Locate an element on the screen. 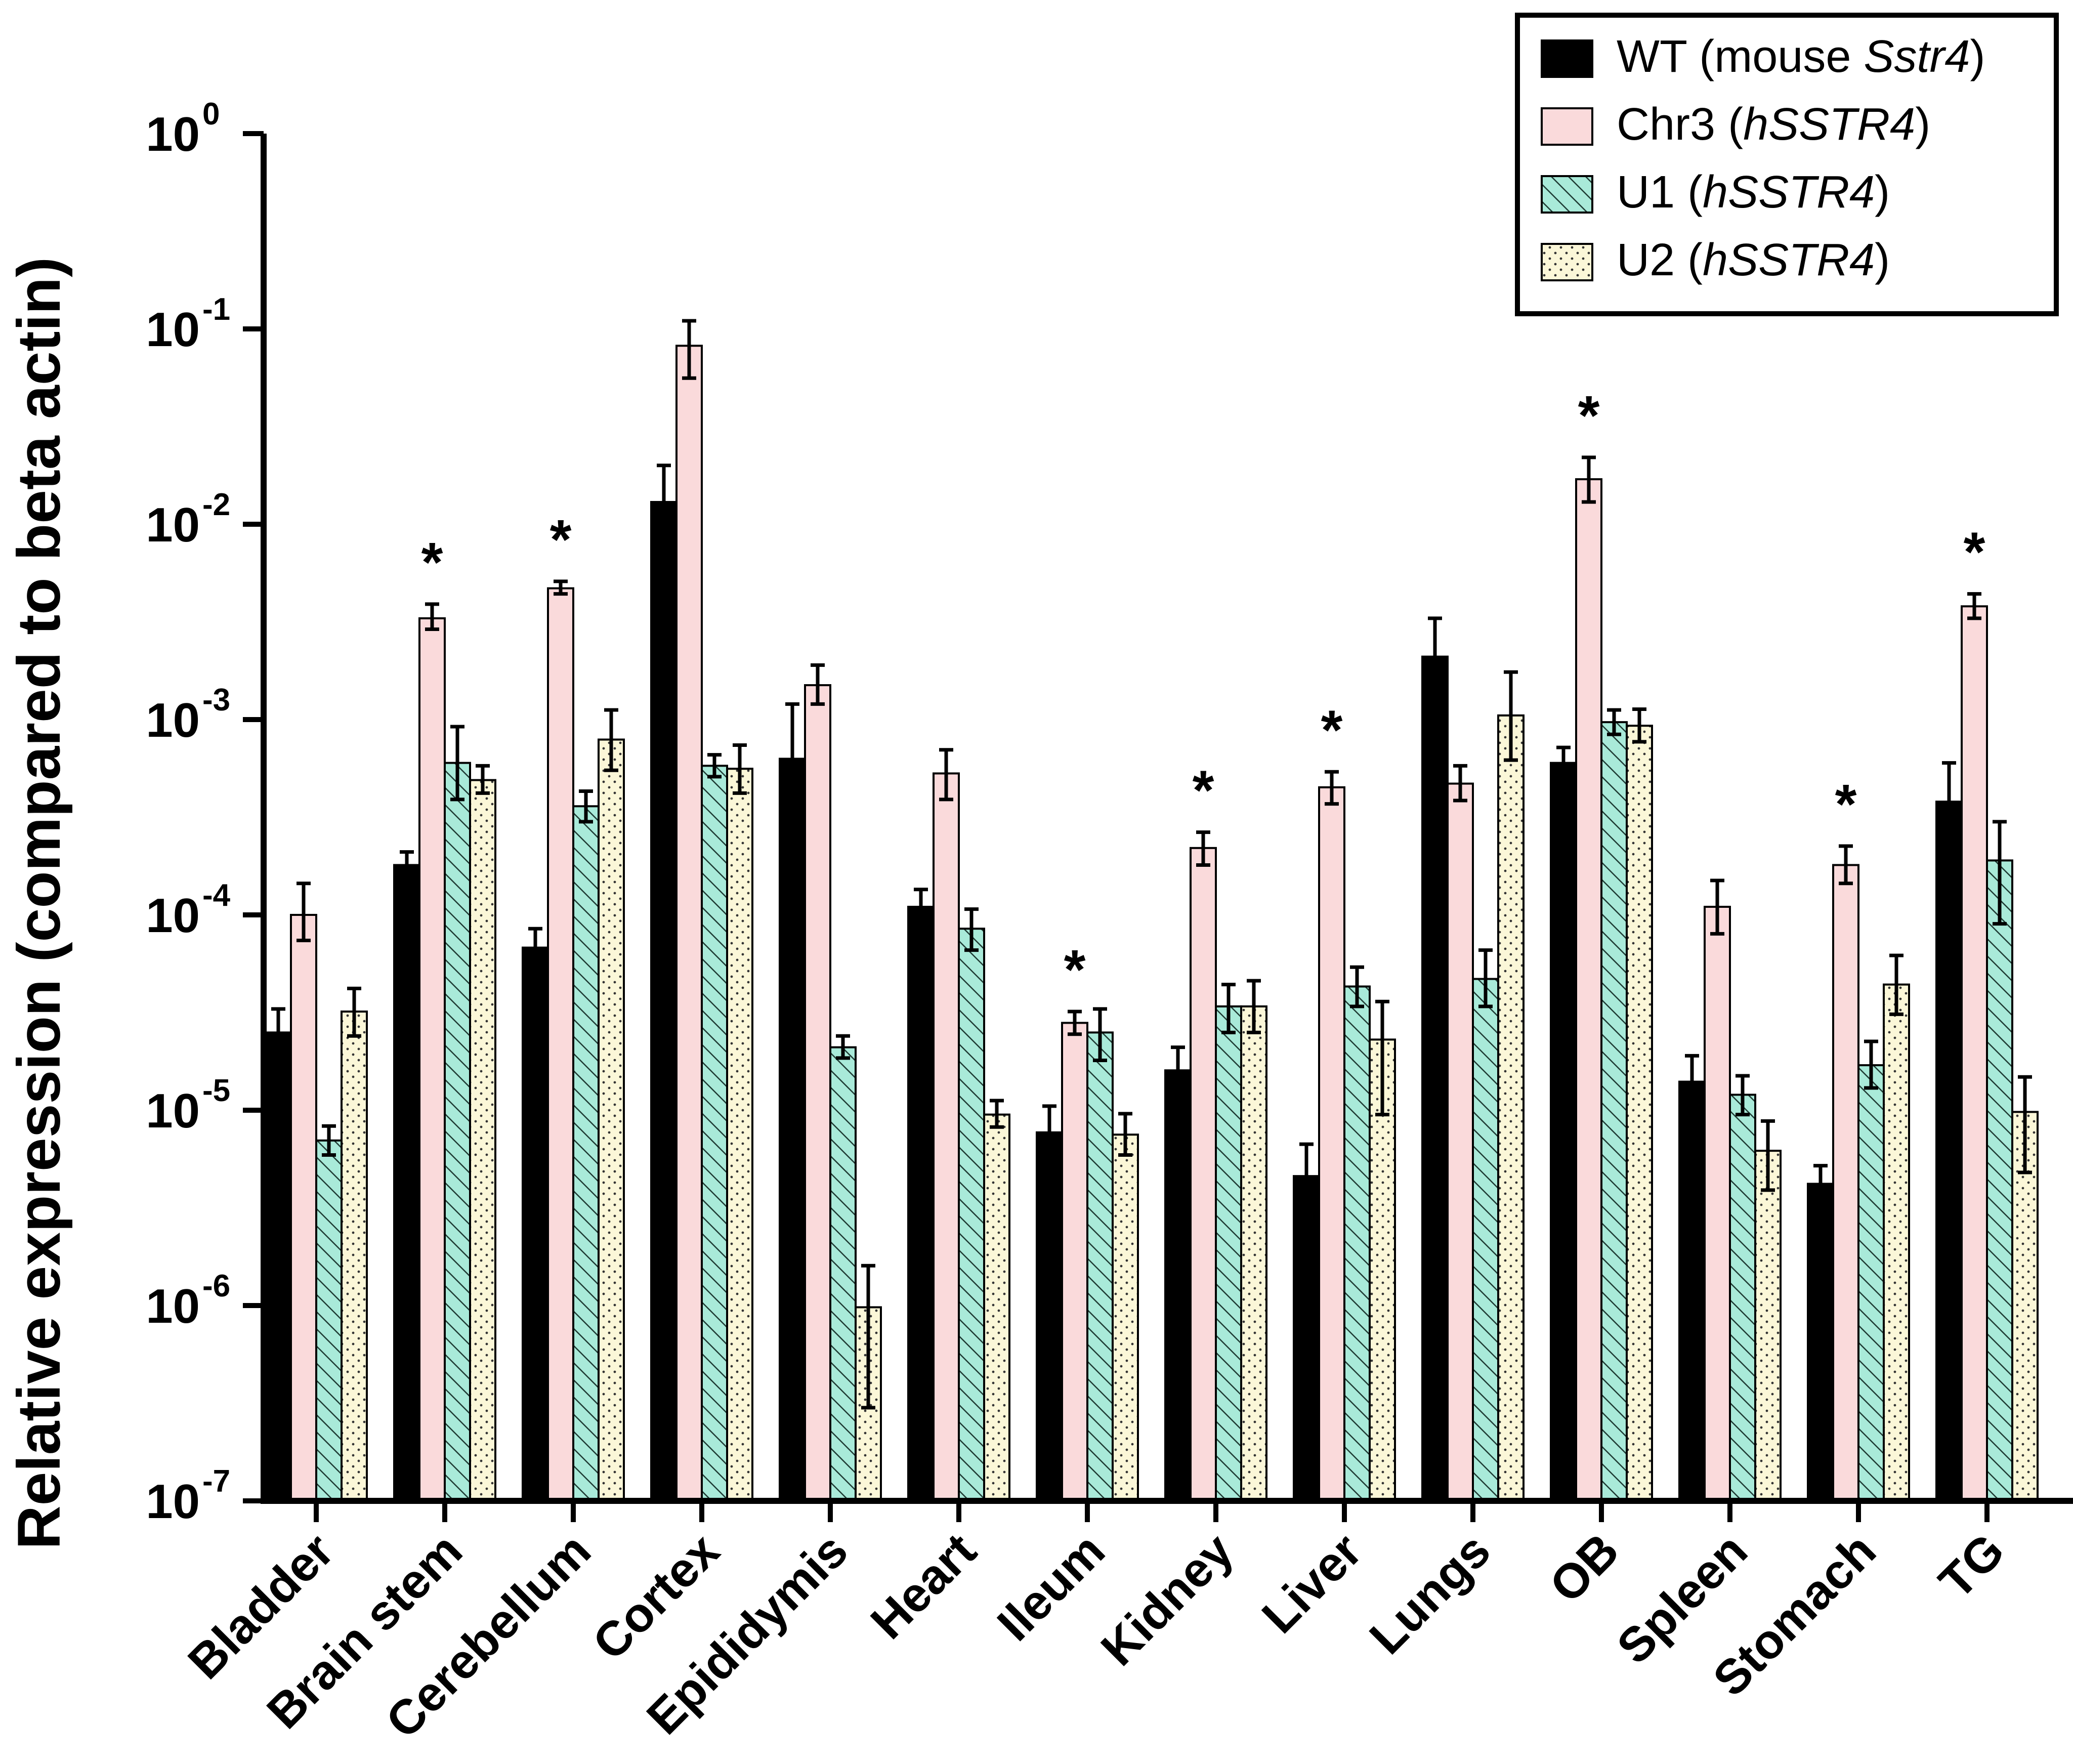  legend-label: Chr3 (hSSTR4) is located at coordinates (1773, 124).